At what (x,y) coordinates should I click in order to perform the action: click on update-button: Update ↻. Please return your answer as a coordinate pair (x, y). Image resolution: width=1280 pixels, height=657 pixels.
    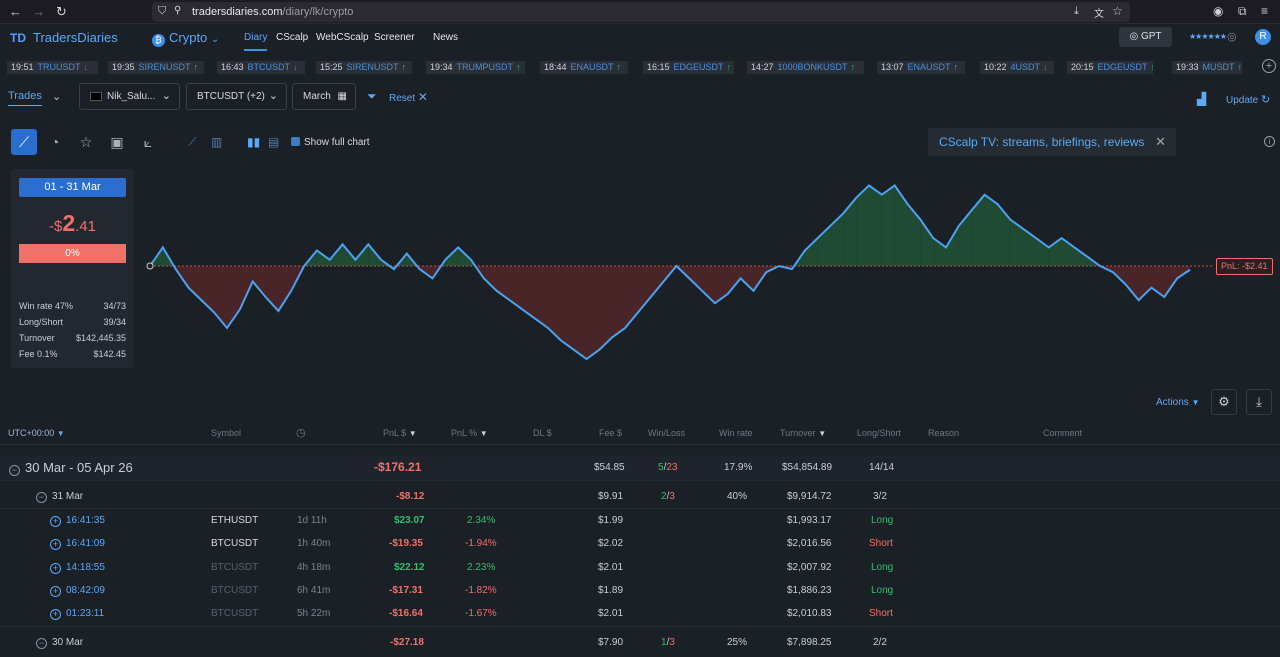
    Looking at the image, I should click on (1248, 99).